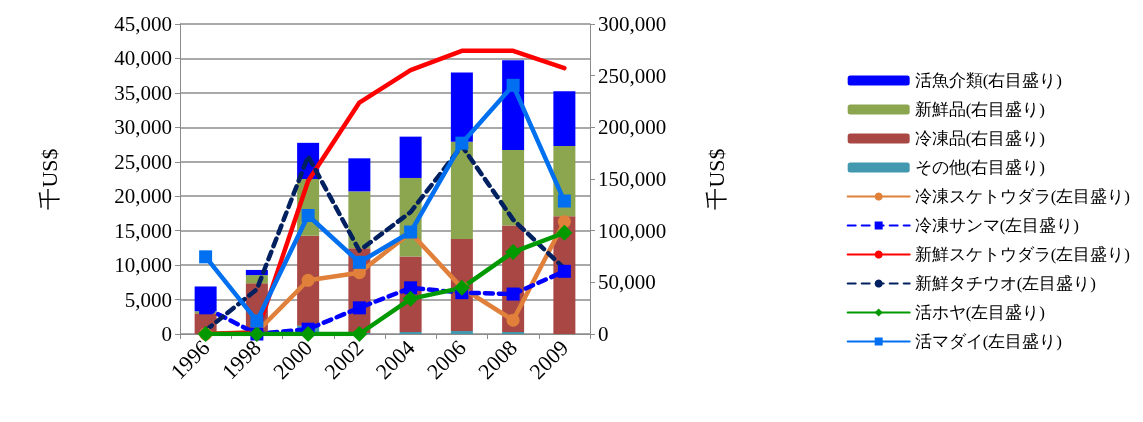  What do you see at coordinates (1022, 196) in the screenshot?
I see `legend-label: 冷凍スケトウダラ(左目盛り)` at bounding box center [1022, 196].